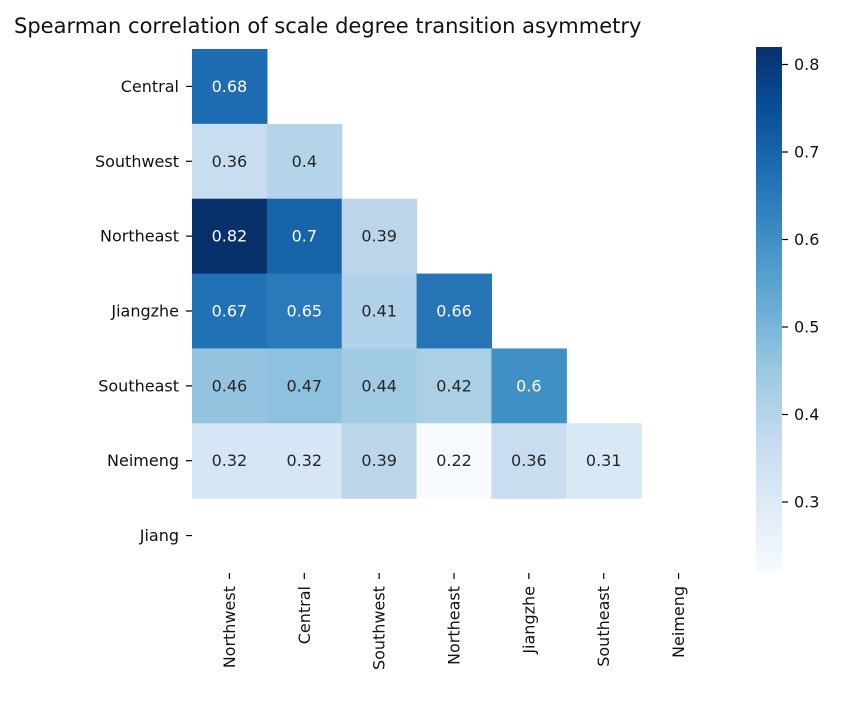 The width and height of the screenshot is (842, 707). I want to click on heatmap-cell-jiangzhe-northwest, so click(230, 311).